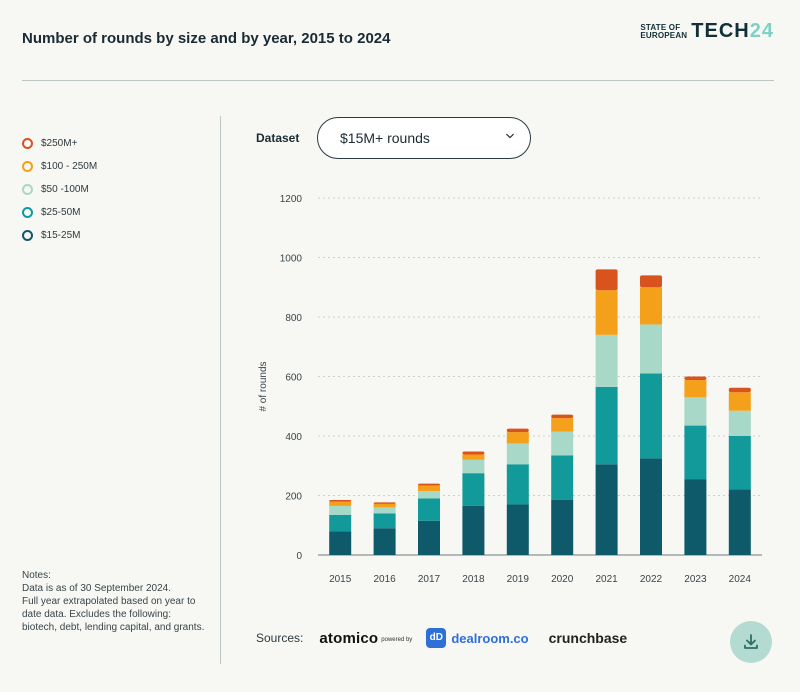 This screenshot has height=692, width=800. I want to click on brand-year: 24, so click(761, 31).